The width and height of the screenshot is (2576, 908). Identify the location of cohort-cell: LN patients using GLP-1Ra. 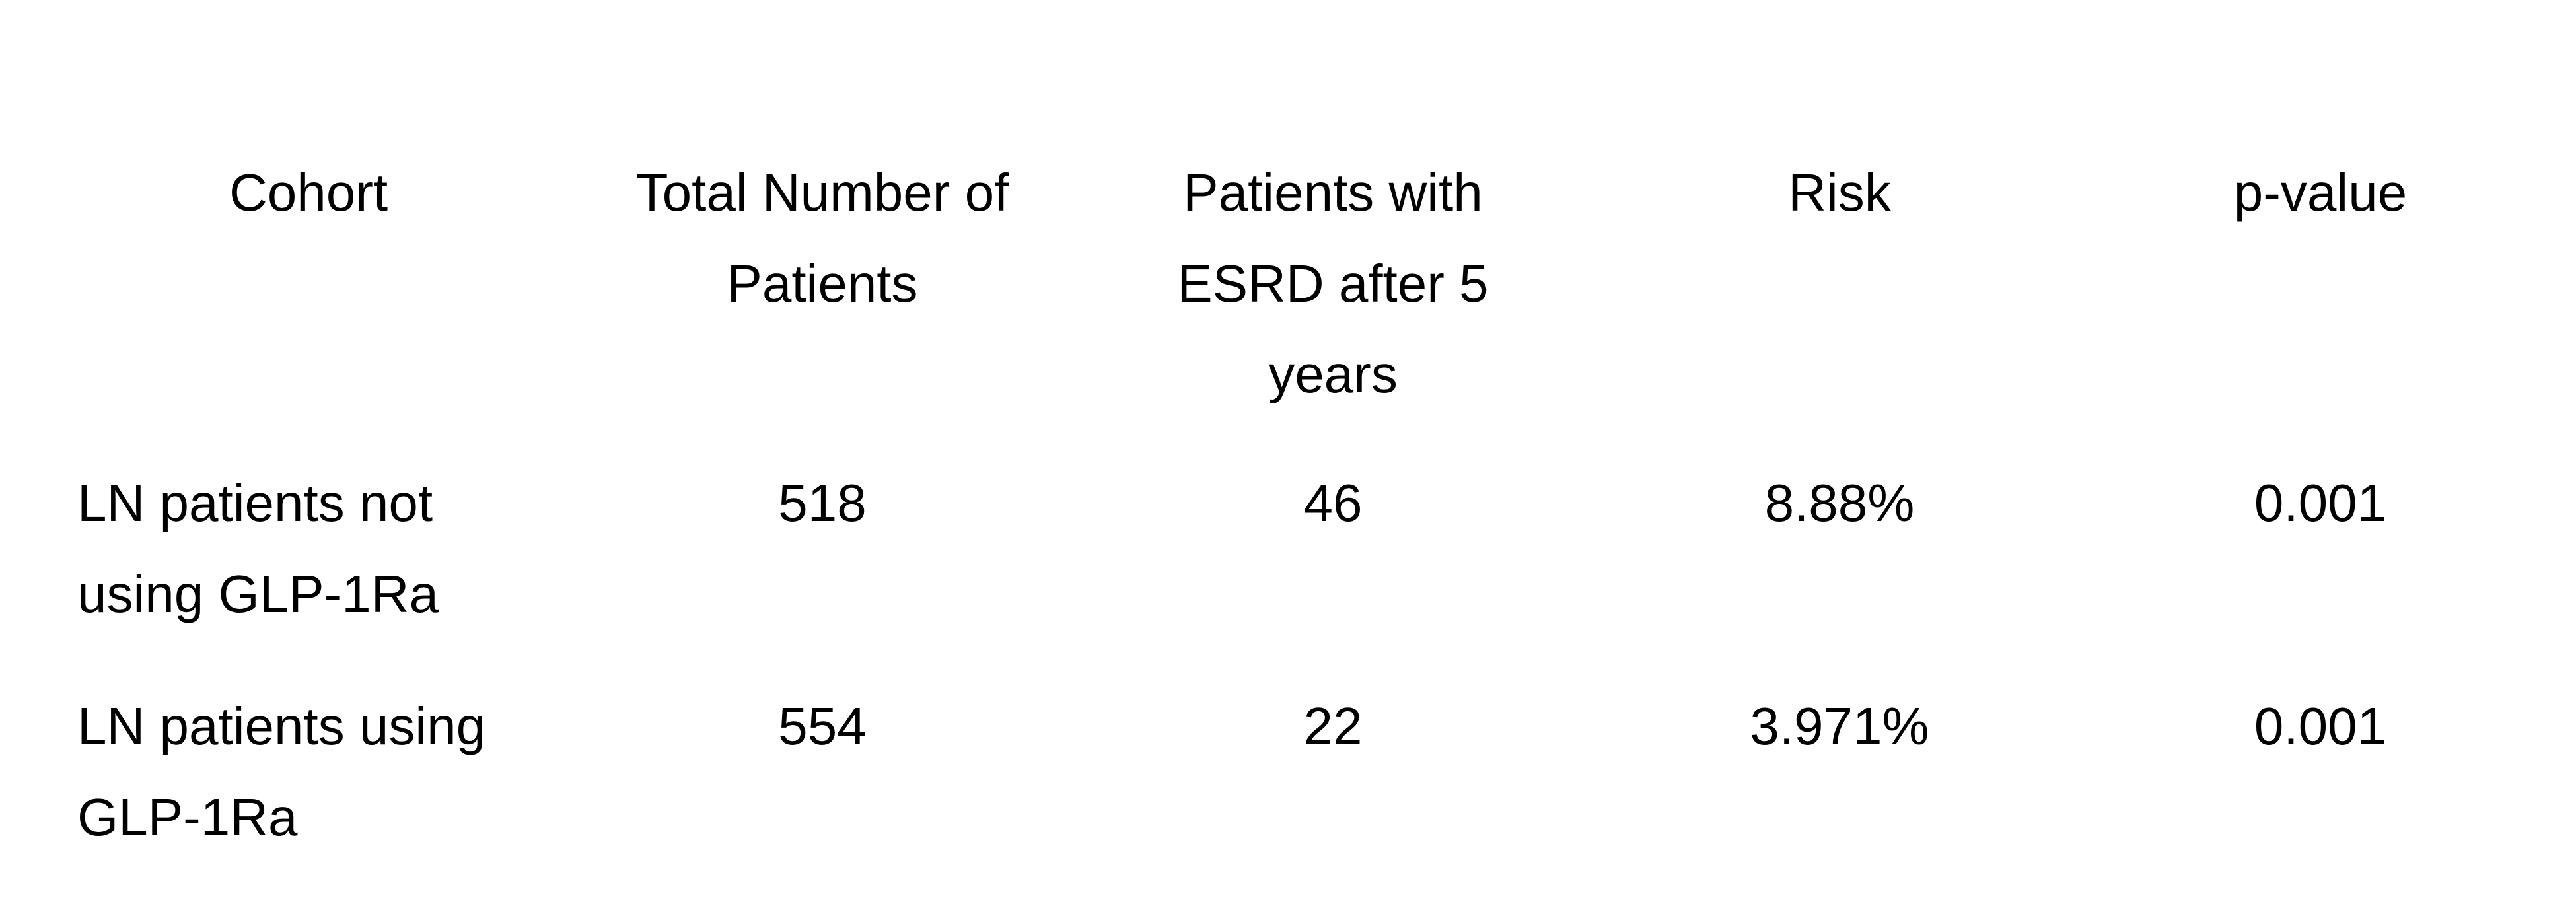
(281, 772).